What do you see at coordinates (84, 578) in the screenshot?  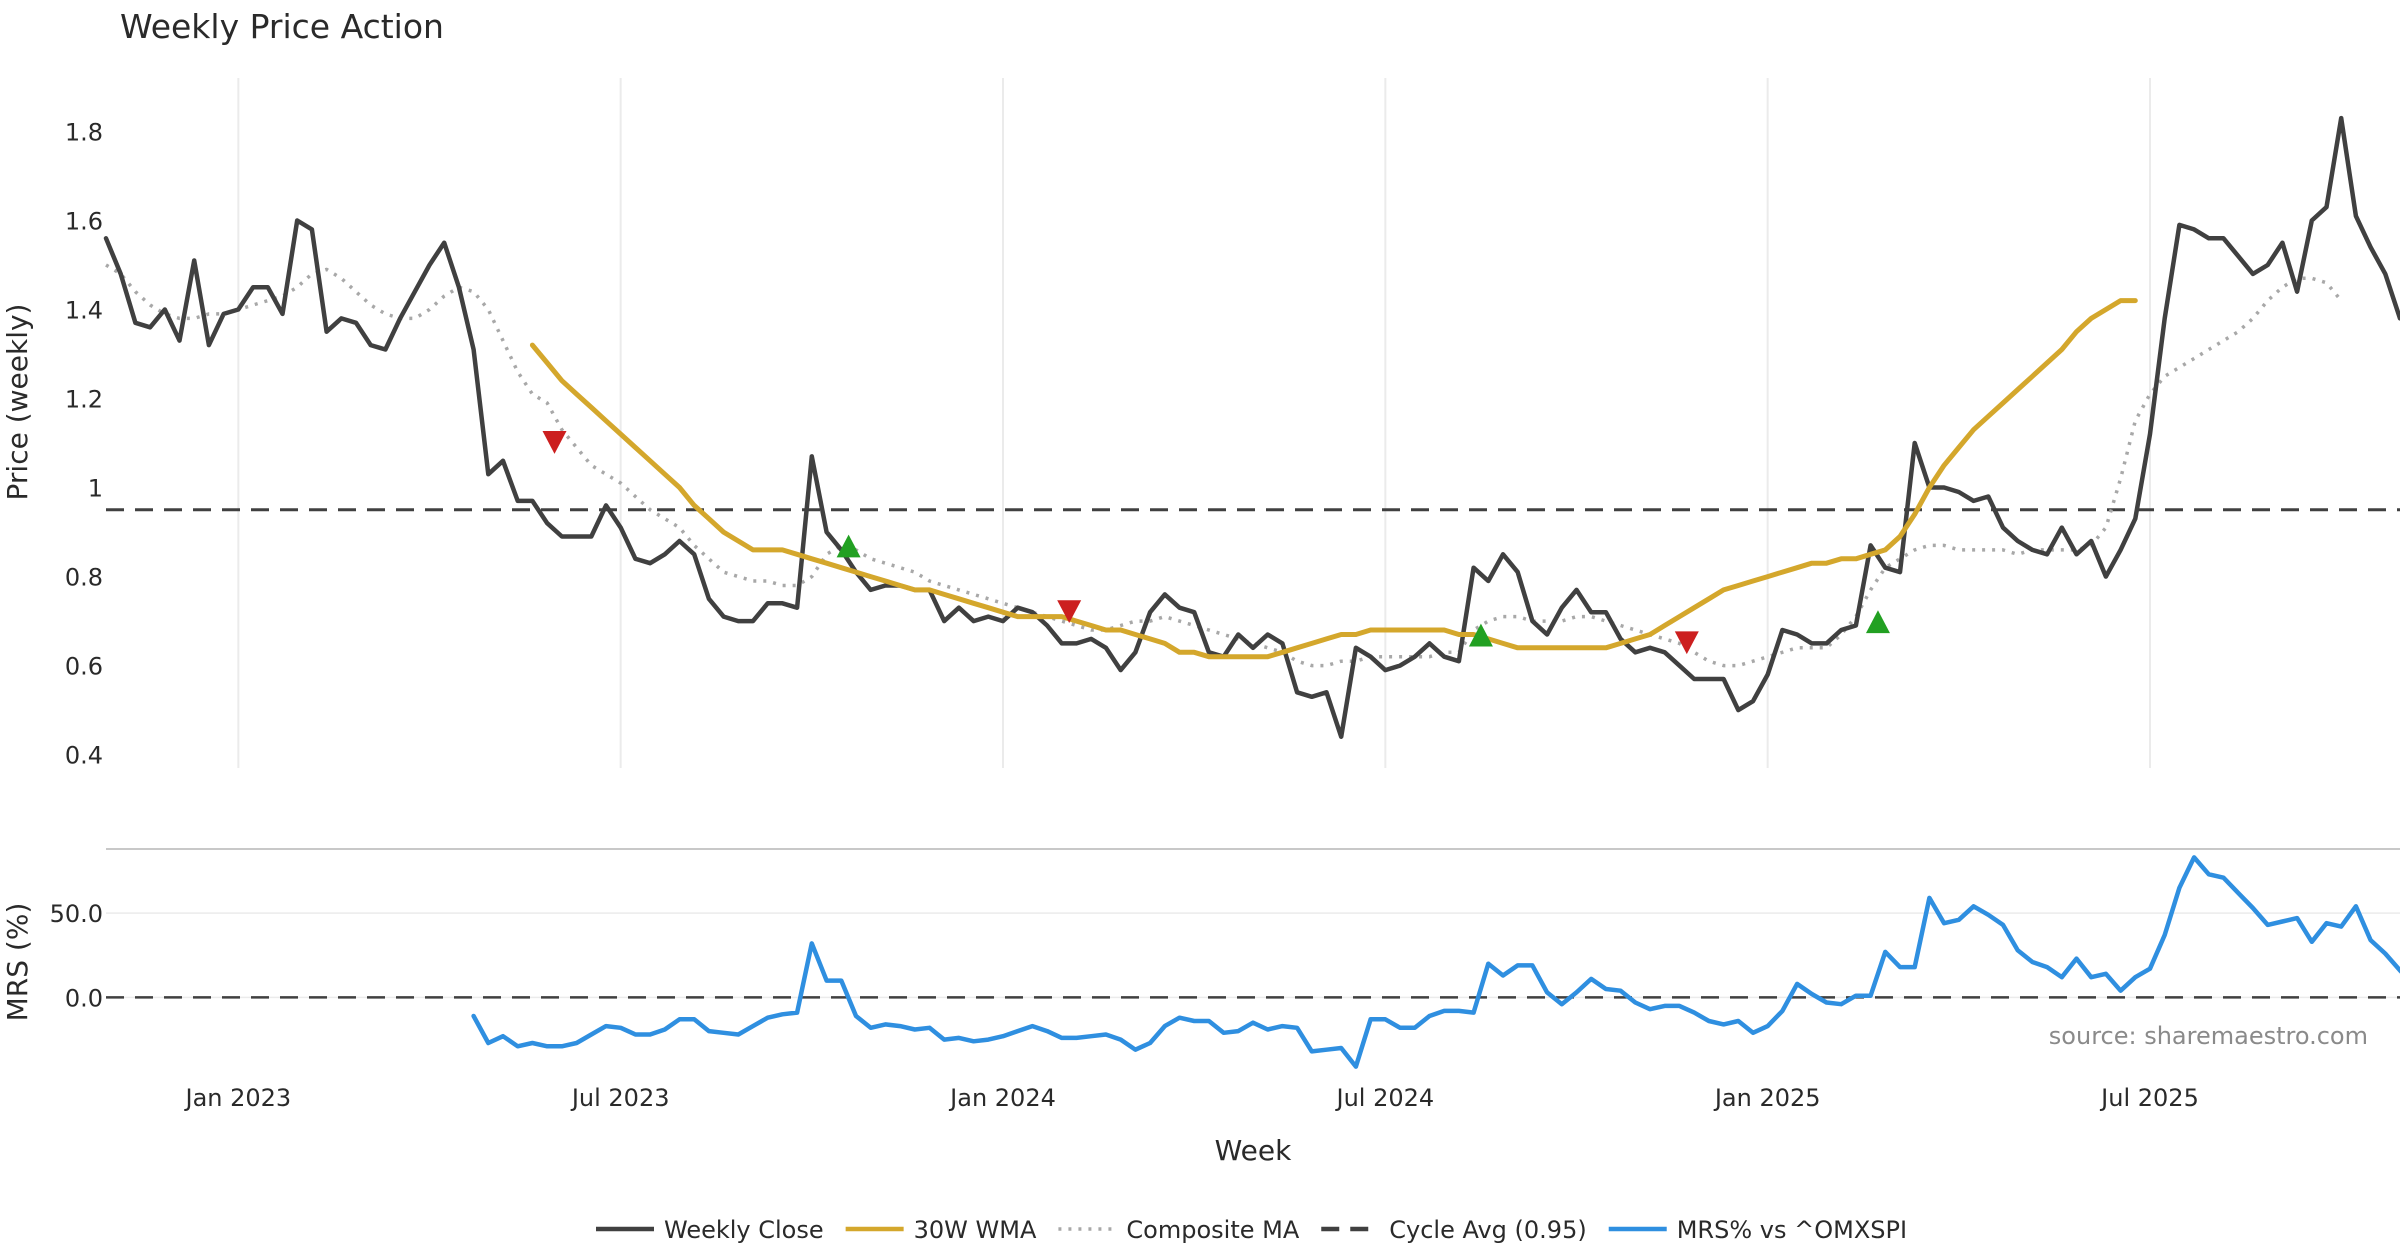 I see `price-y-tick-label: 0.8` at bounding box center [84, 578].